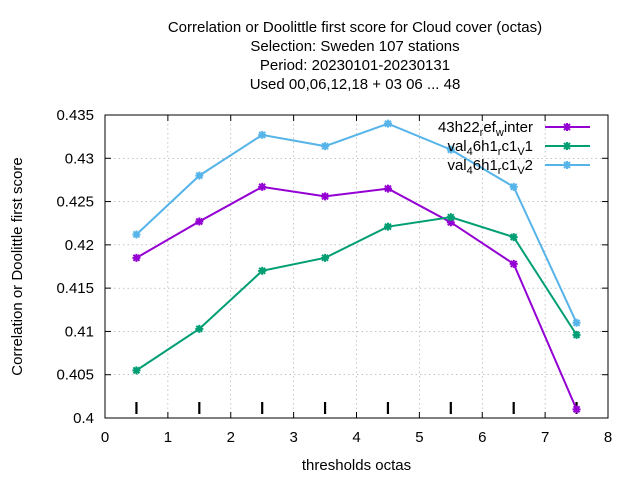 The width and height of the screenshot is (640, 480). Describe the element at coordinates (293, 437) in the screenshot. I see `x-tick-label: 3` at that location.